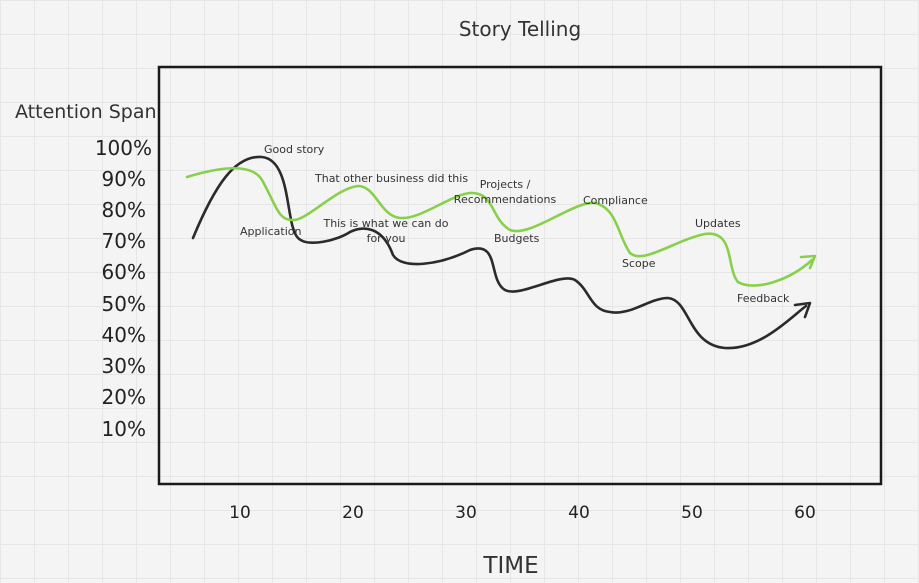 This screenshot has height=583, width=919. Describe the element at coordinates (718, 223) in the screenshot. I see `label-updates: Updates` at that location.